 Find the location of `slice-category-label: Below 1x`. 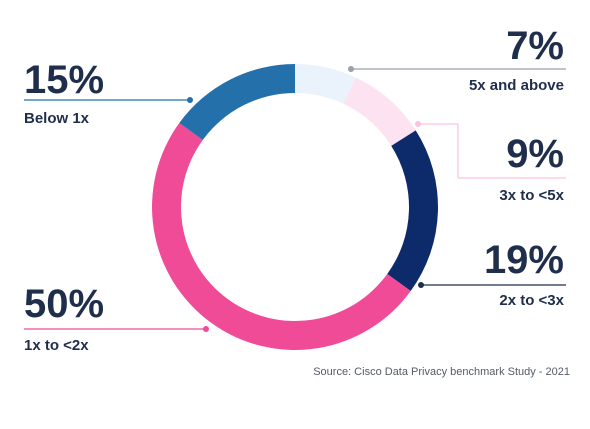

slice-category-label: Below 1x is located at coordinates (57, 118).